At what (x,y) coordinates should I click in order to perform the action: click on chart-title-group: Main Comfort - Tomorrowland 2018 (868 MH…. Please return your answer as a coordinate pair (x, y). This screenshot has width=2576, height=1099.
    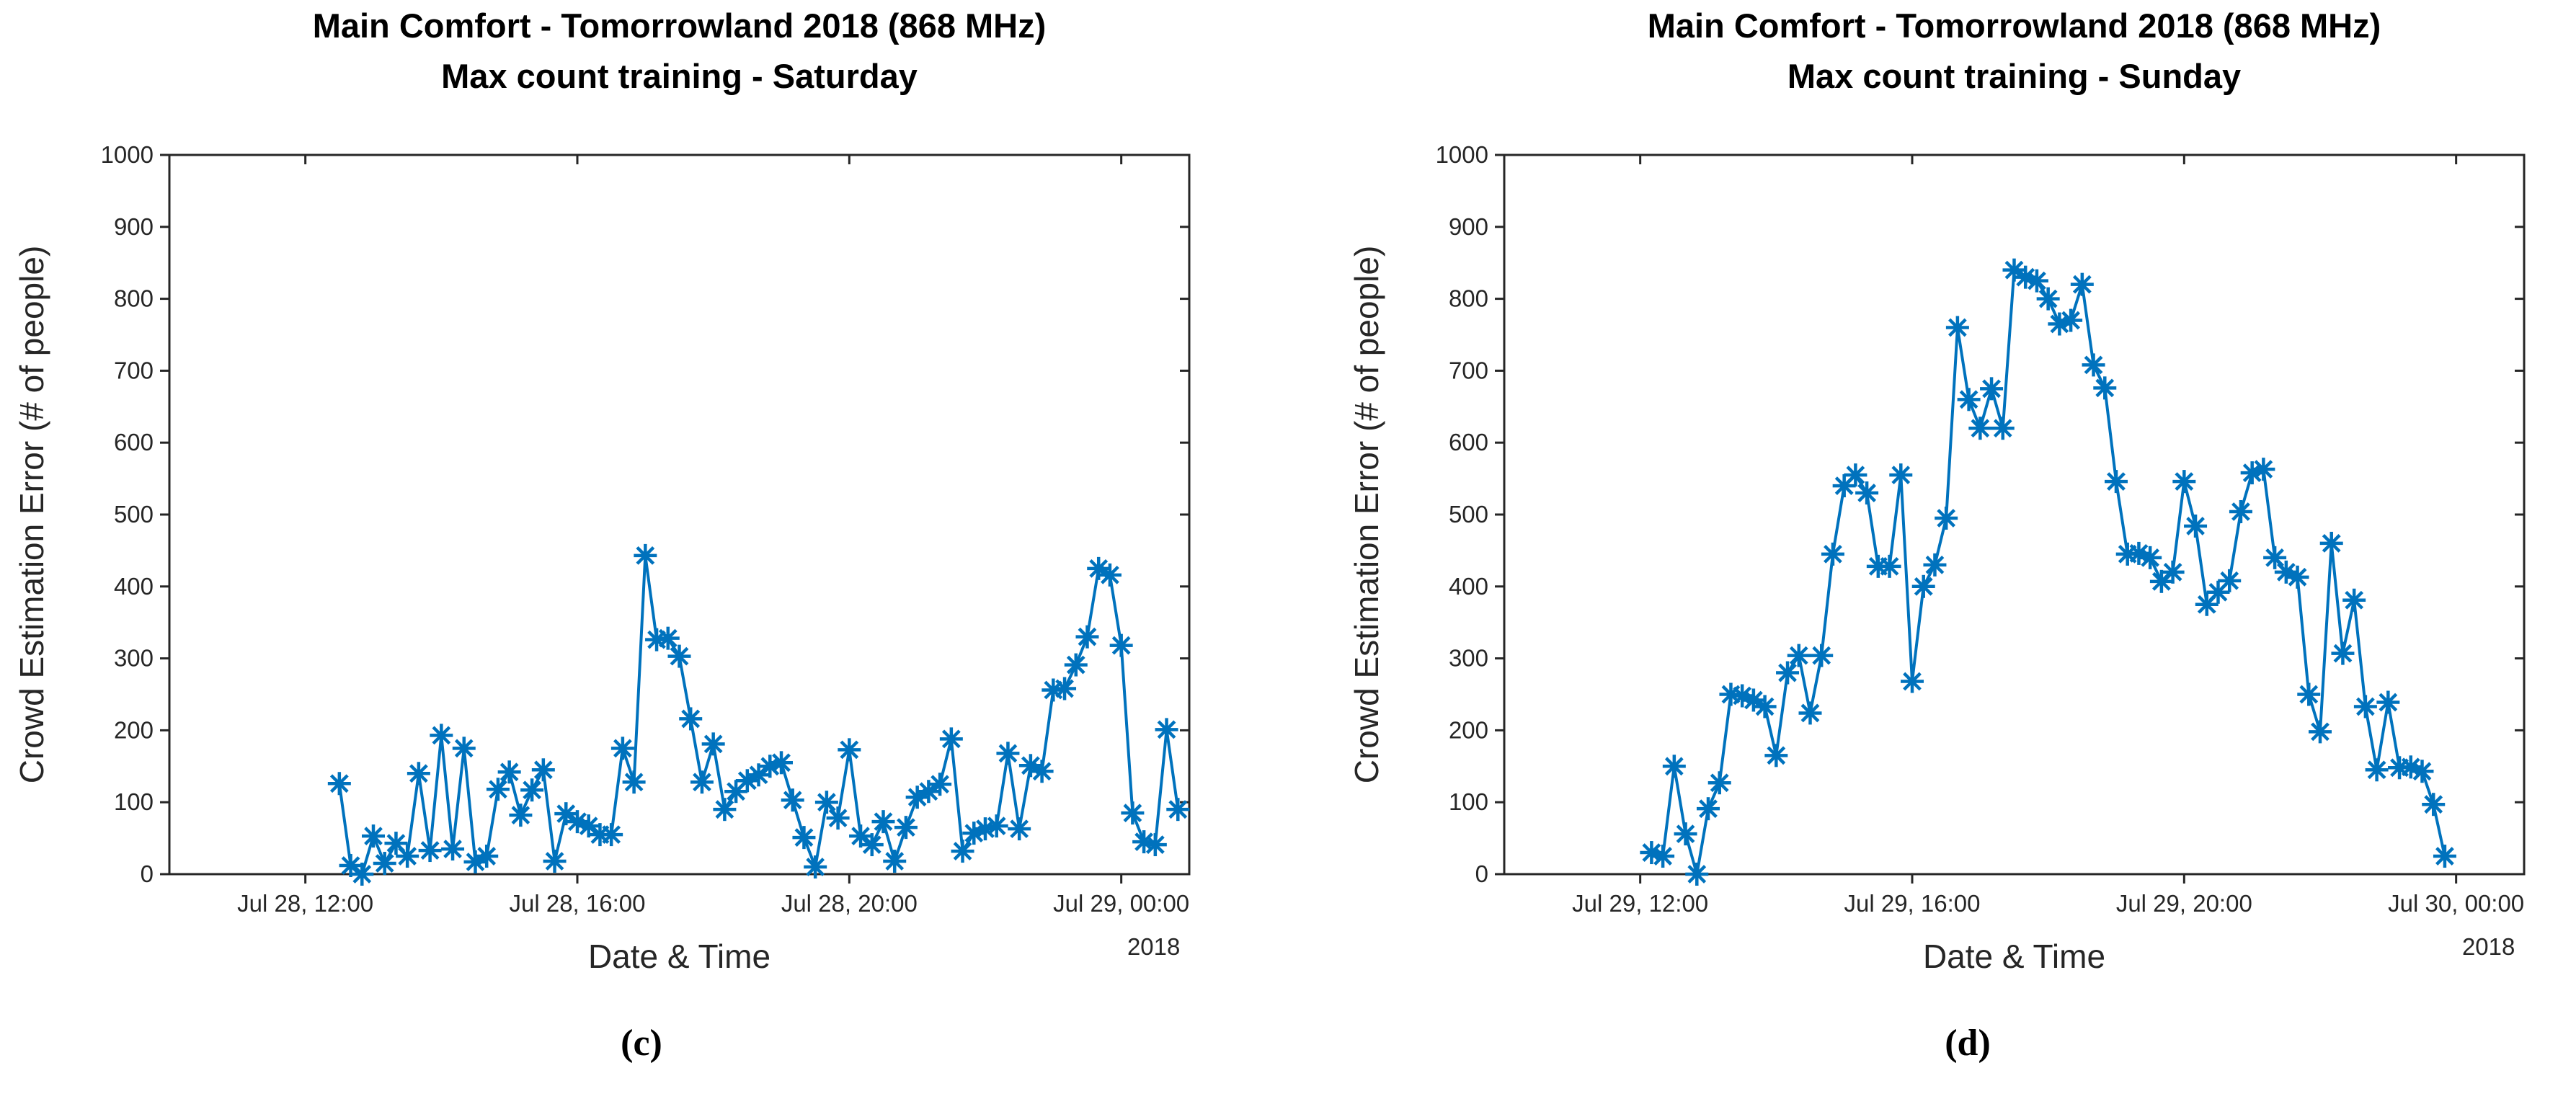
    Looking at the image, I should click on (2014, 51).